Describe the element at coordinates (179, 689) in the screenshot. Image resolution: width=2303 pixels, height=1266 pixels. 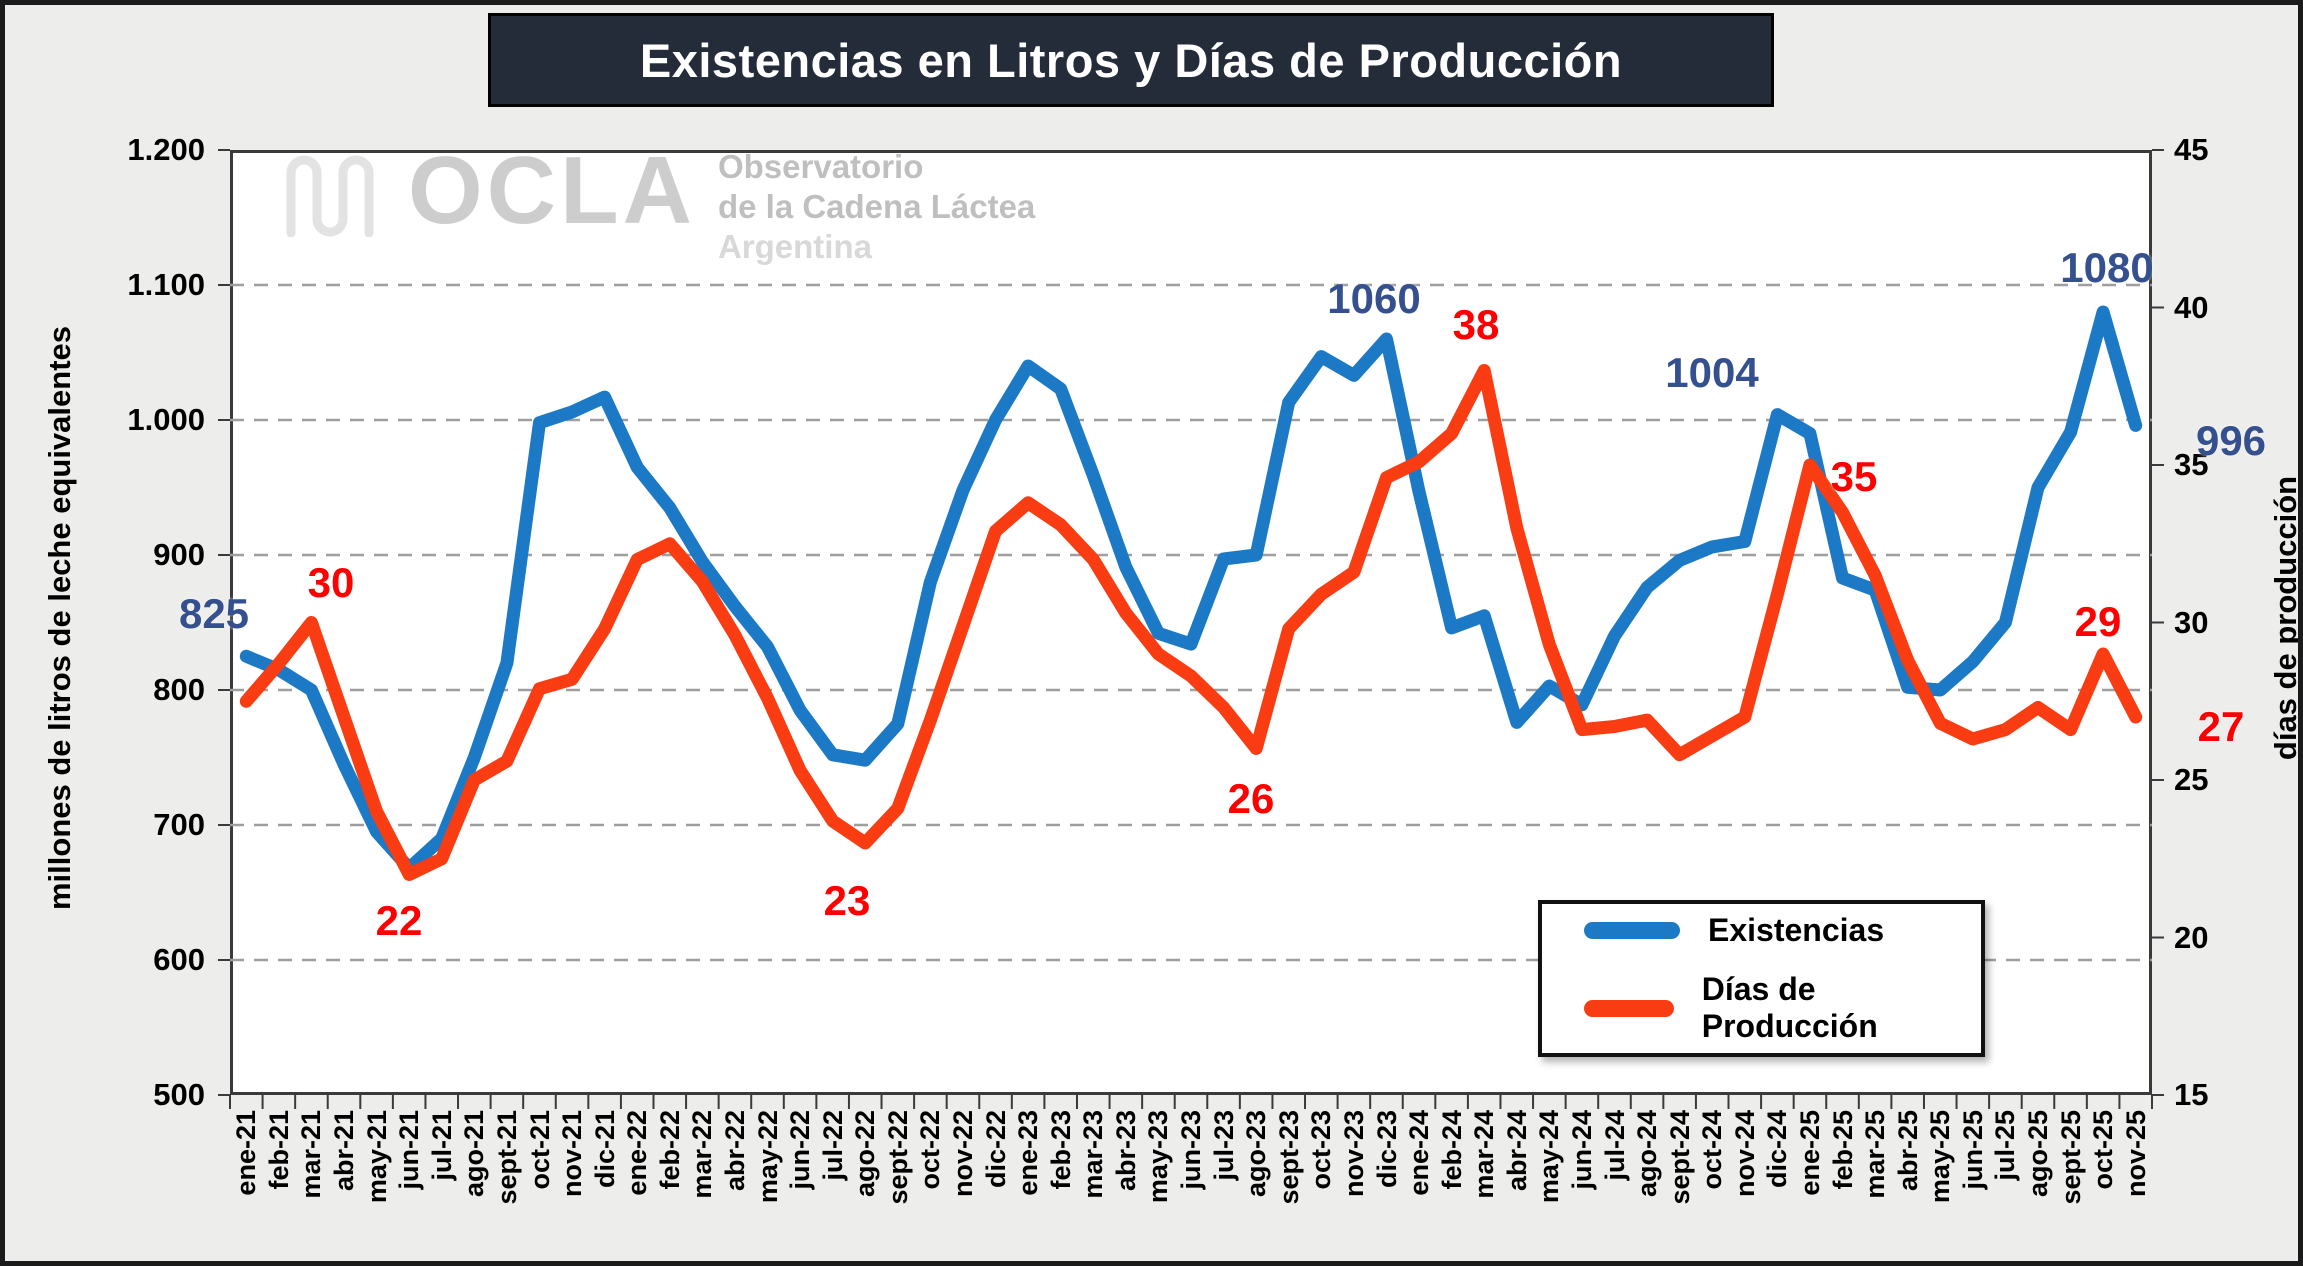
I see `left-axis-tick-label: 800` at that location.